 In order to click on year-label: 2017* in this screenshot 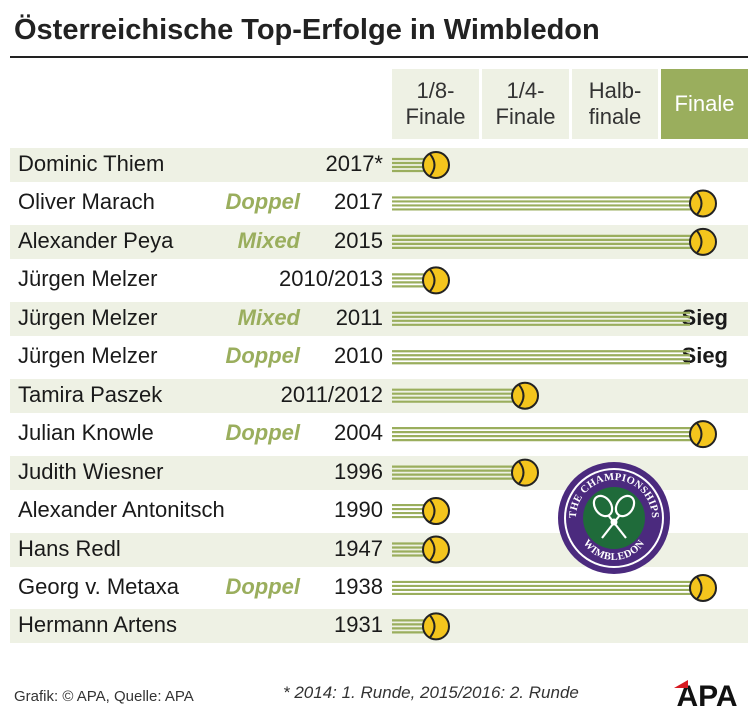, I will do `click(354, 163)`.